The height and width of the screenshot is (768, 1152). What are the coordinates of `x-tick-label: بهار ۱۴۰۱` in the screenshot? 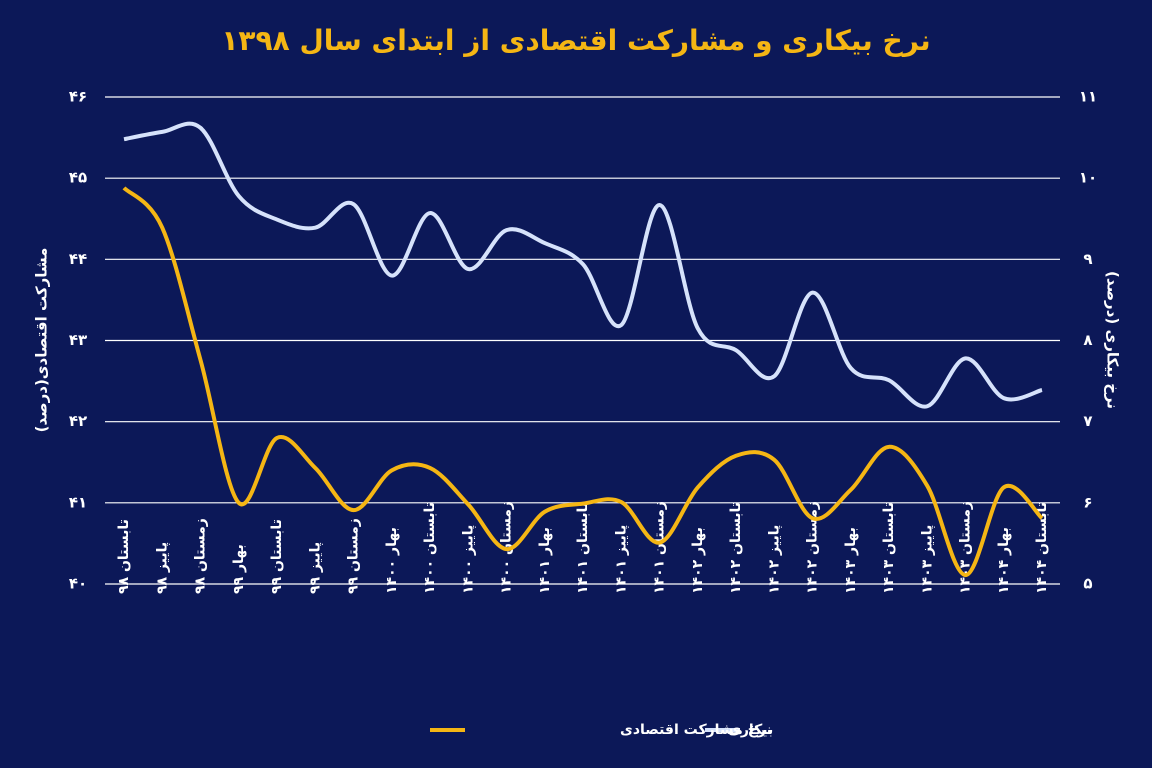 It's located at (545, 560).